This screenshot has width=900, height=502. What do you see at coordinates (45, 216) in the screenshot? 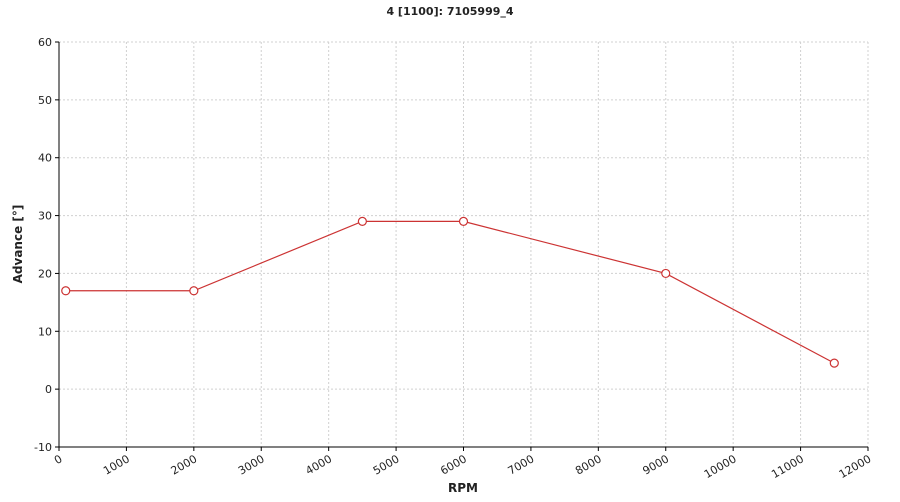
I see `y-tick-label: 30` at bounding box center [45, 216].